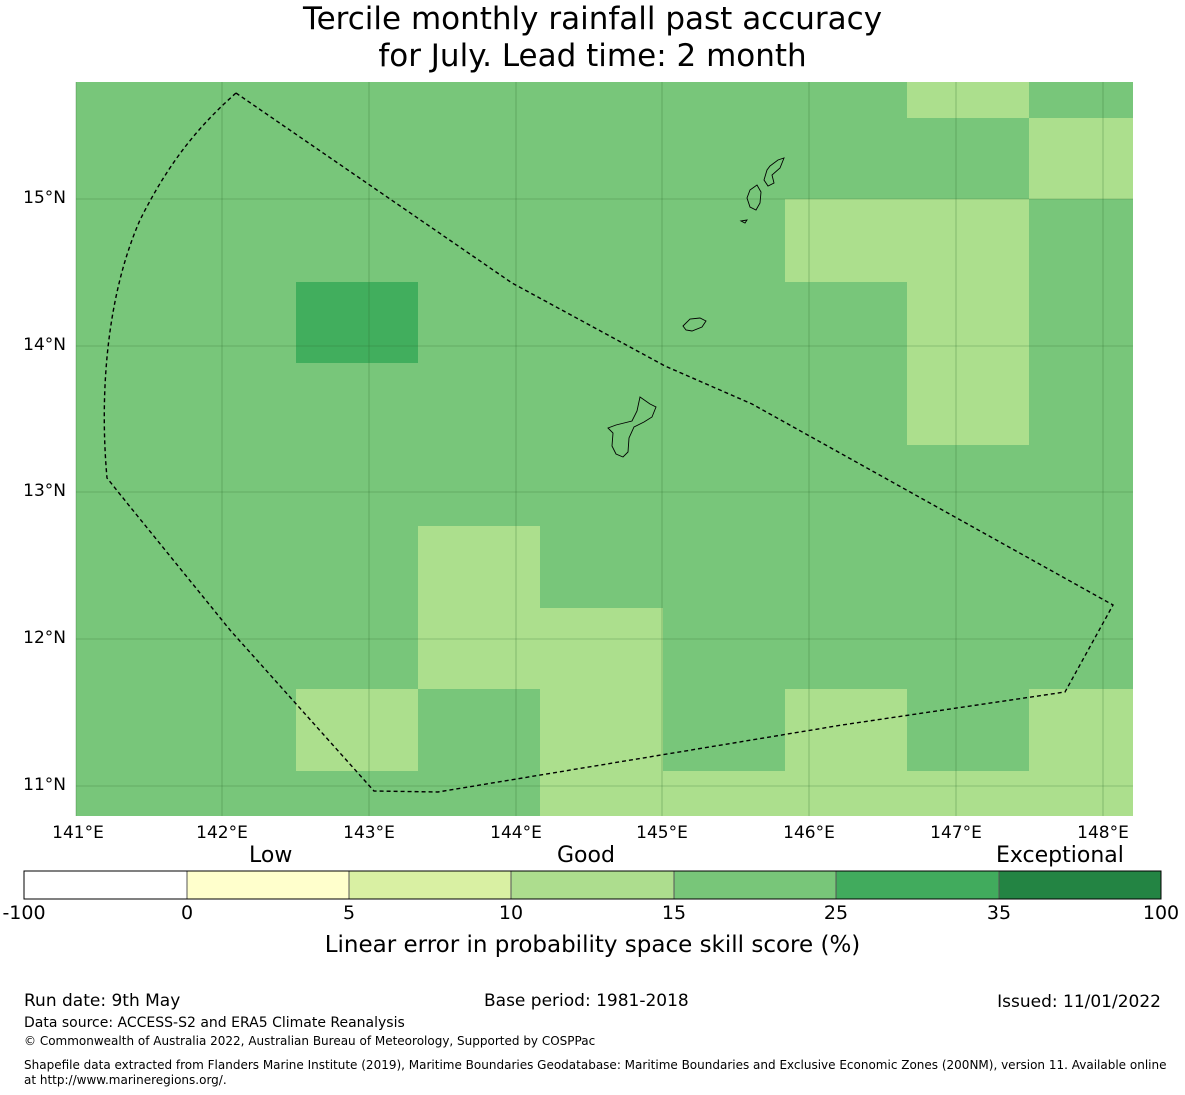 Image resolution: width=1185 pixels, height=1095 pixels. Describe the element at coordinates (632, 427) in the screenshot. I see `island-guam` at that location.